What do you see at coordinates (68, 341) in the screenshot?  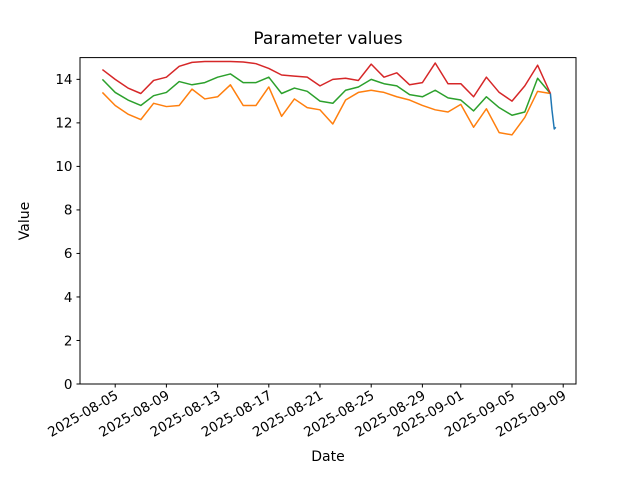 I see `y-tick-label: 2` at bounding box center [68, 341].